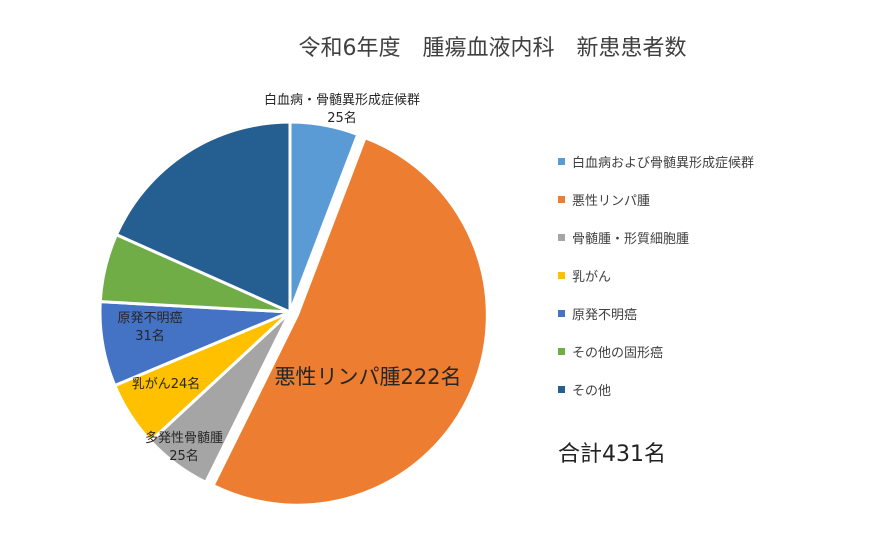  I want to click on data-label: 乳がん24名, so click(166, 384).